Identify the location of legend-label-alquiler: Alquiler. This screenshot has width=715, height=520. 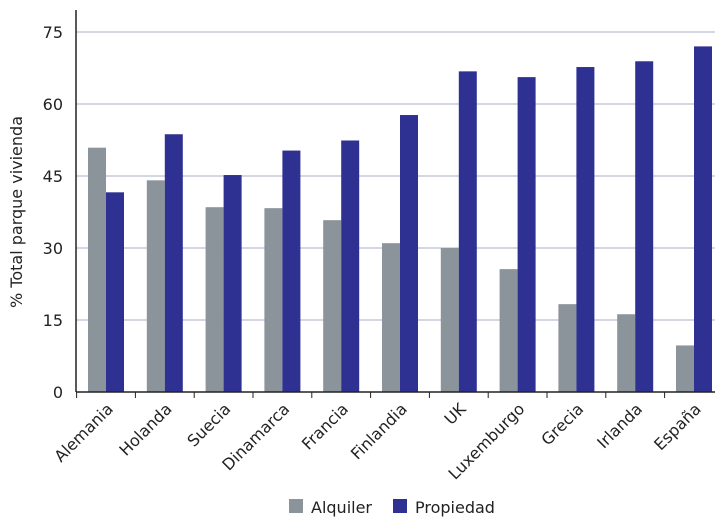
(341, 507).